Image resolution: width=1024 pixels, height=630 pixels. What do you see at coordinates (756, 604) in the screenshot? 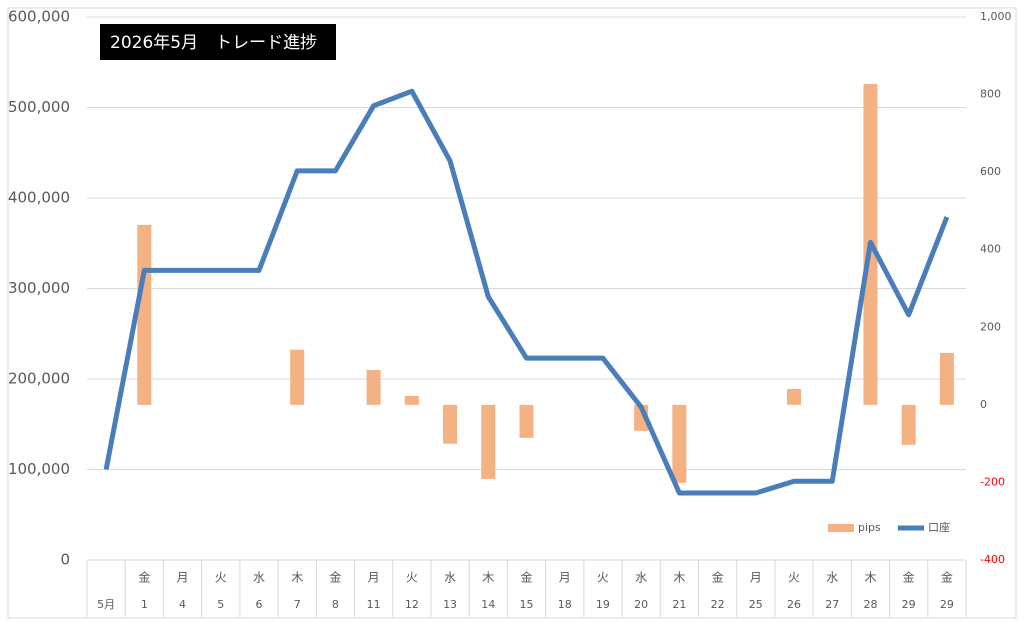
I see `x-tick-label: 25` at bounding box center [756, 604].